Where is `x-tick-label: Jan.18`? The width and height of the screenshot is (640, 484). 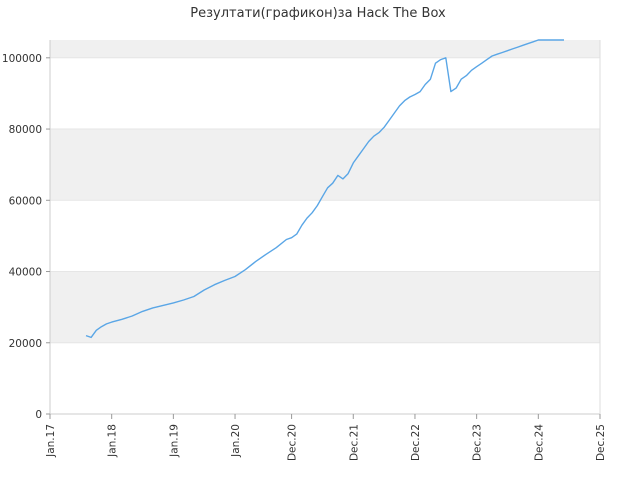 x-tick-label: Jan.18 is located at coordinates (113, 441).